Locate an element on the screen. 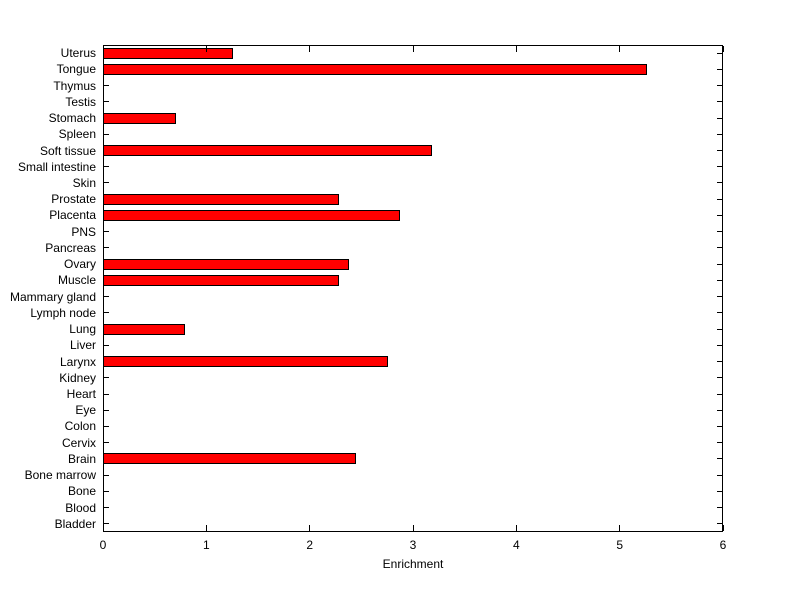 The width and height of the screenshot is (800, 599). y-tick-label: Eye is located at coordinates (85, 410).